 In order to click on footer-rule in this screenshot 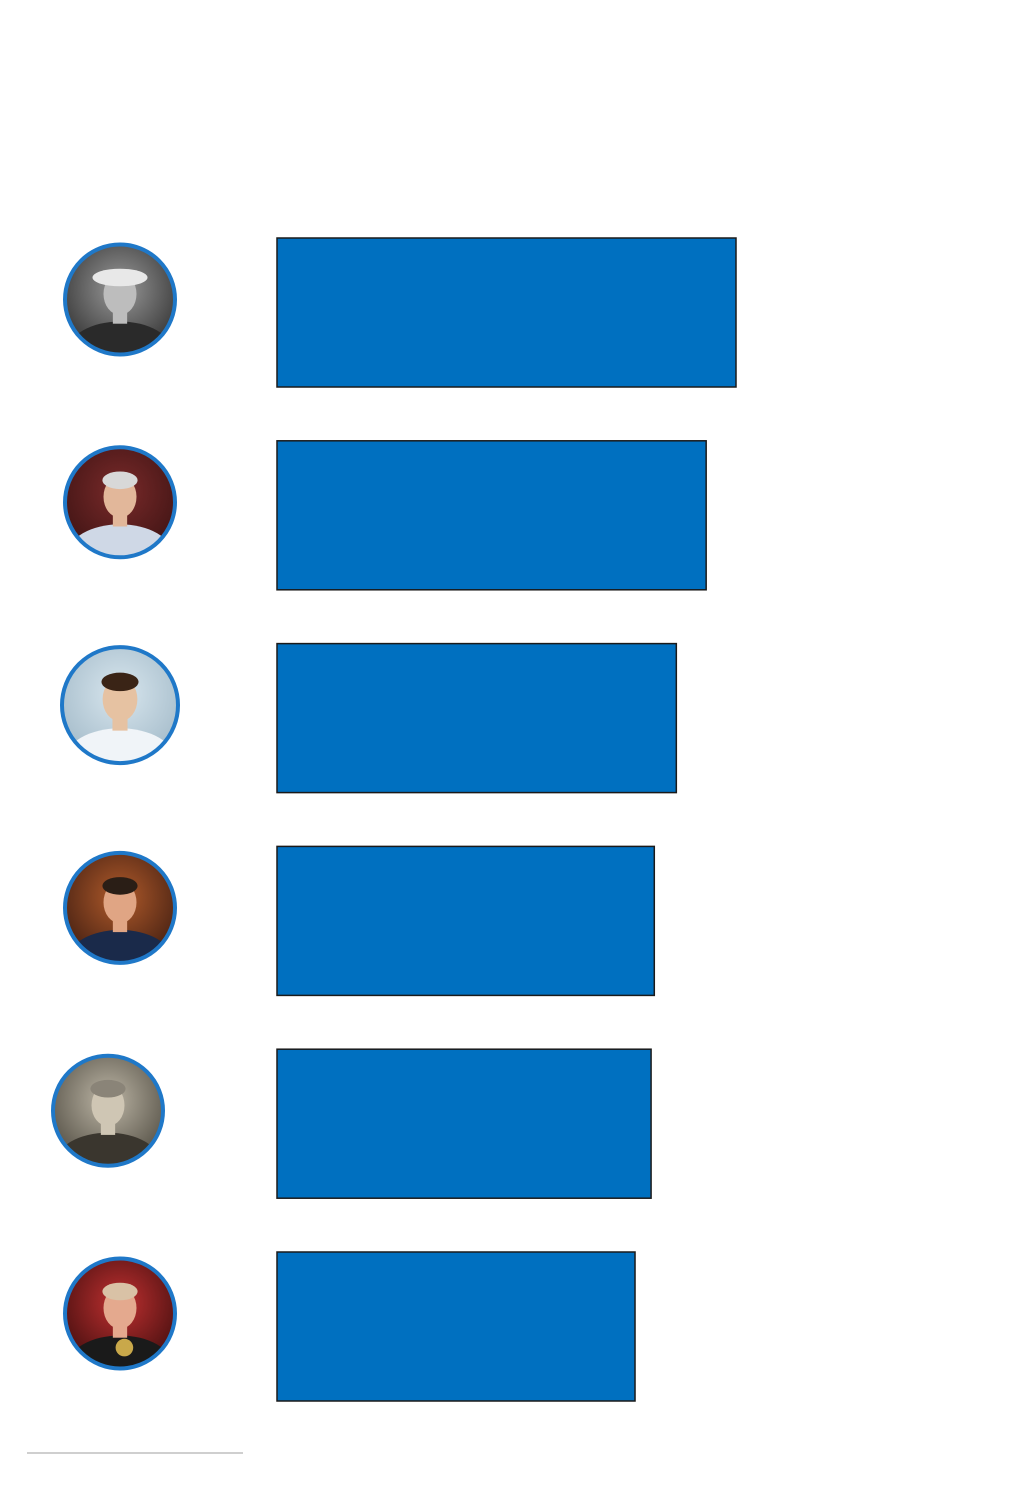, I will do `click(135, 1453)`.